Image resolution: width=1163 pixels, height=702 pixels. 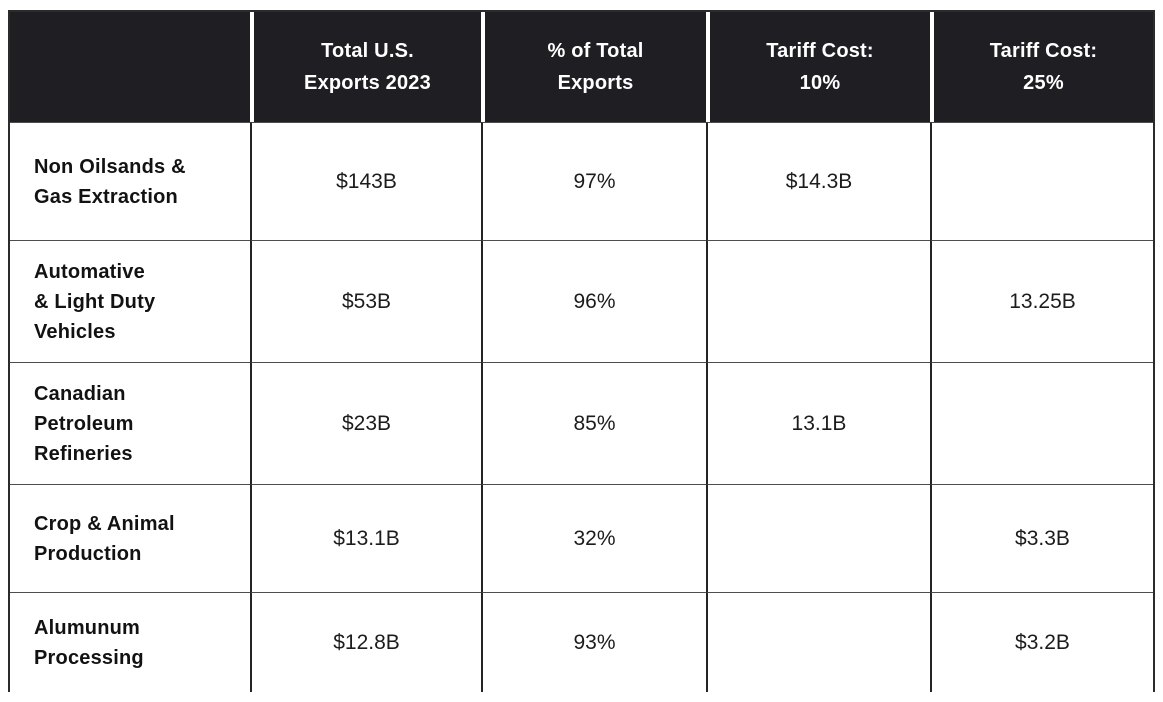 What do you see at coordinates (130, 423) in the screenshot?
I see `row-label-petroleum-refineries: Canadian Petroleum Refineries` at bounding box center [130, 423].